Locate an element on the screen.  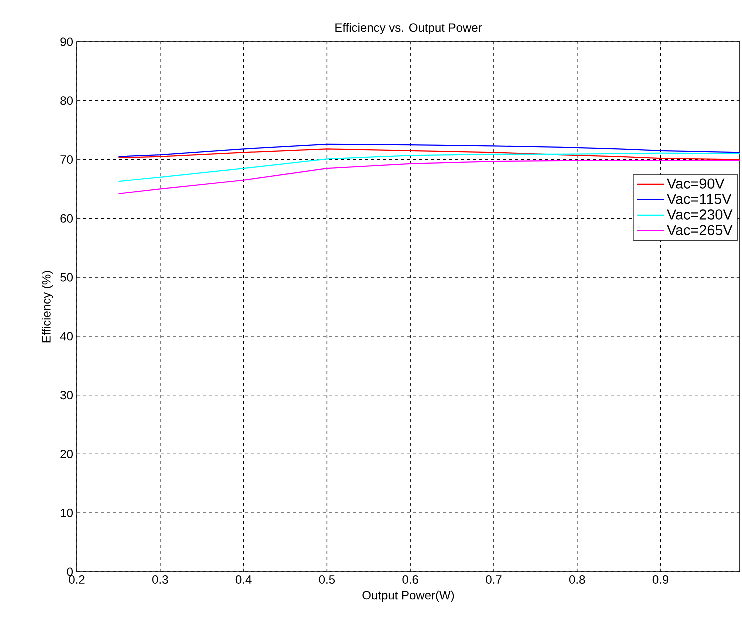
legend-label: Vac=115V is located at coordinates (699, 199).